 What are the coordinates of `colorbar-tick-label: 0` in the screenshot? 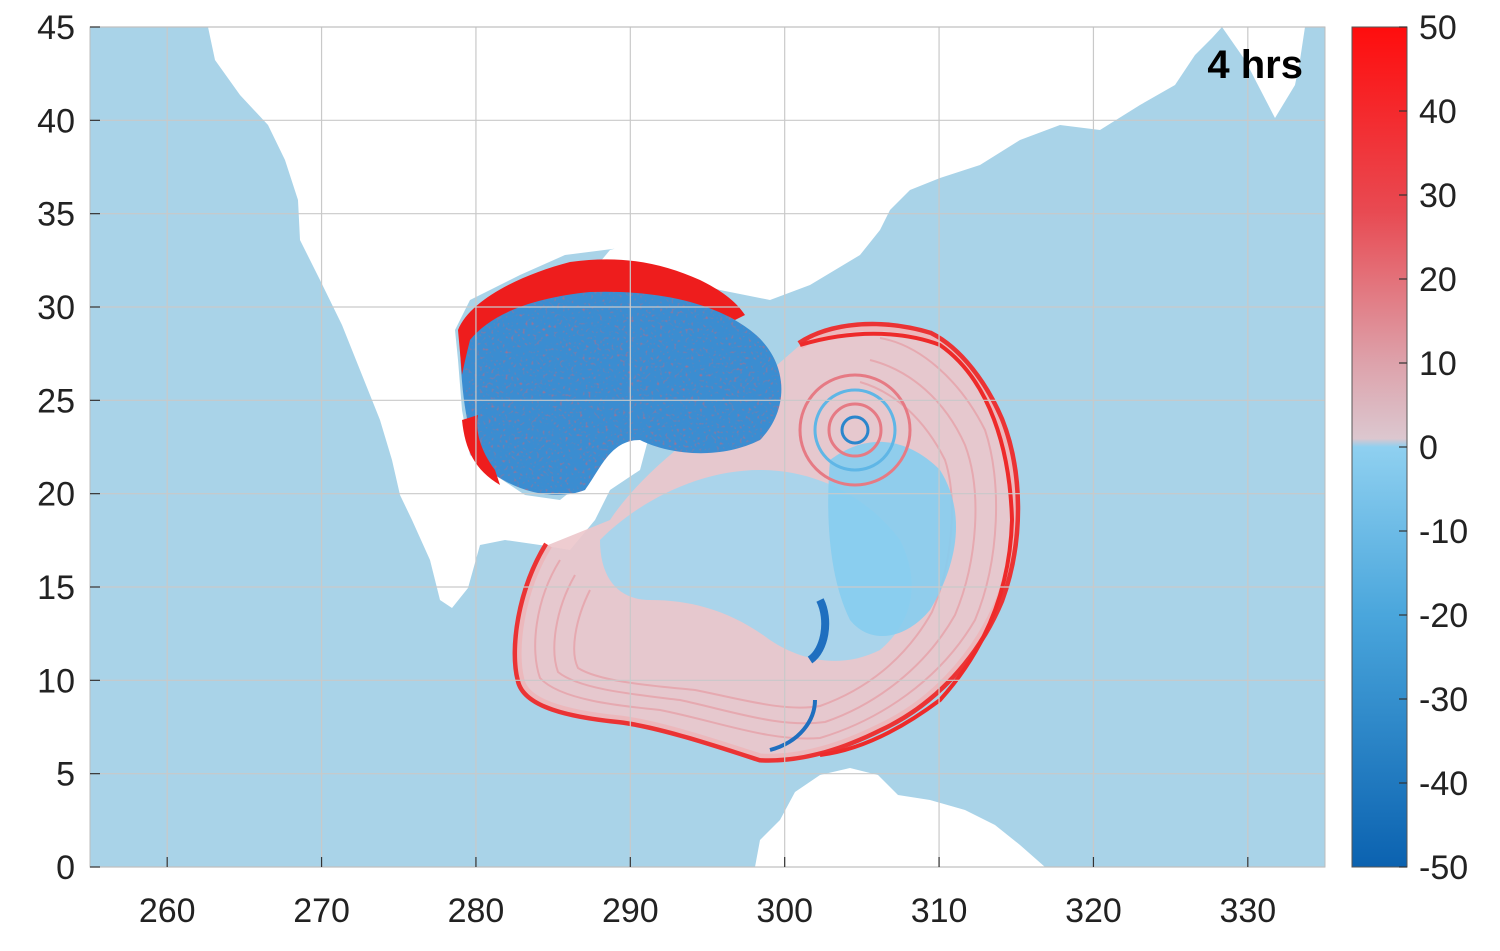 It's located at (1428, 448).